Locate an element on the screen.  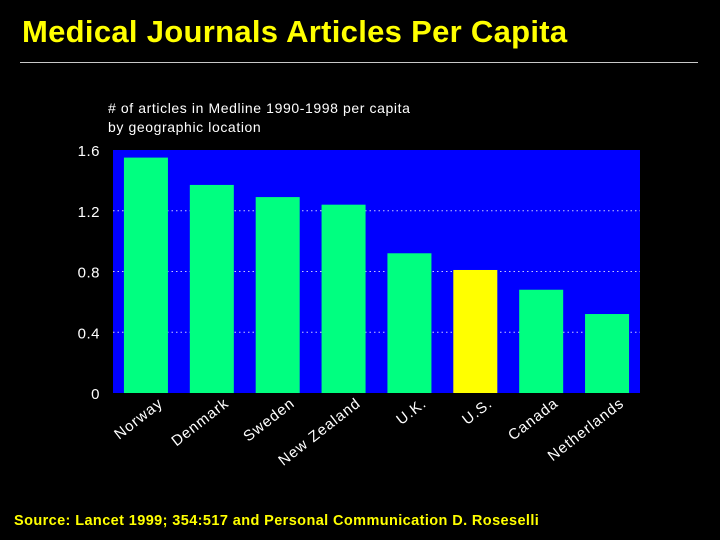
slide-title: Medical Journals Articles Per Capita is located at coordinates (295, 31).